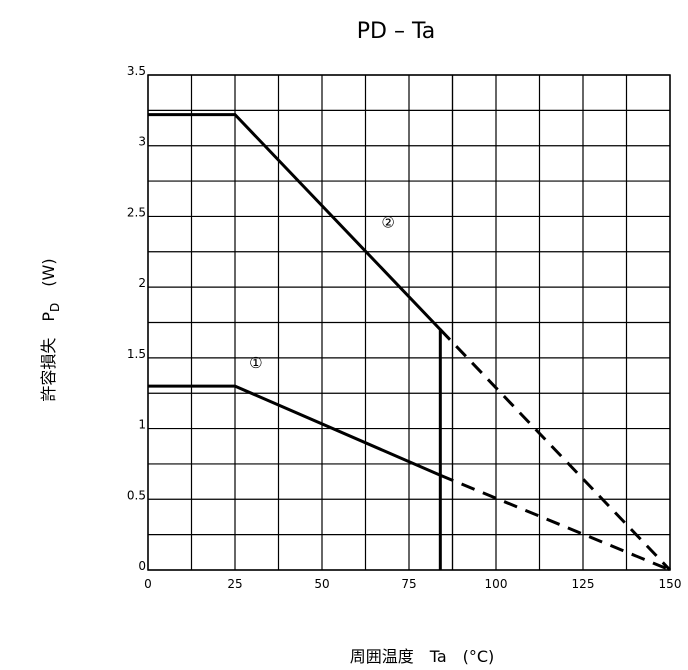  I want to click on series-2-dashed-line, so click(555, 450).